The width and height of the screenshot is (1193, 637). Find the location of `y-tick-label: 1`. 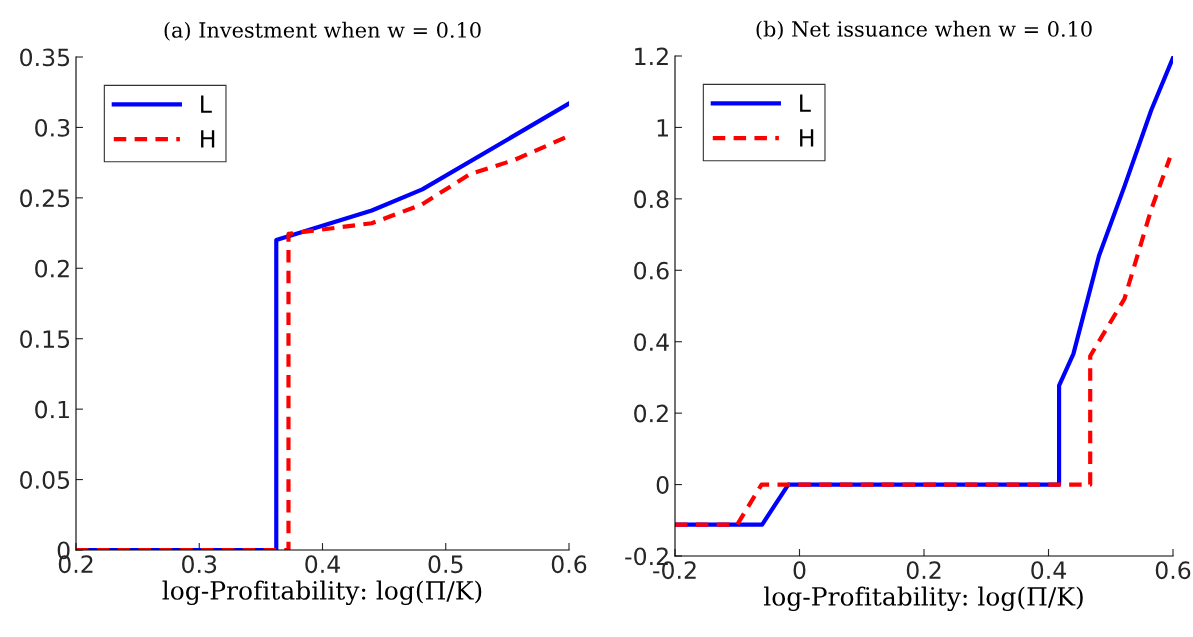

y-tick-label: 1 is located at coordinates (662, 128).